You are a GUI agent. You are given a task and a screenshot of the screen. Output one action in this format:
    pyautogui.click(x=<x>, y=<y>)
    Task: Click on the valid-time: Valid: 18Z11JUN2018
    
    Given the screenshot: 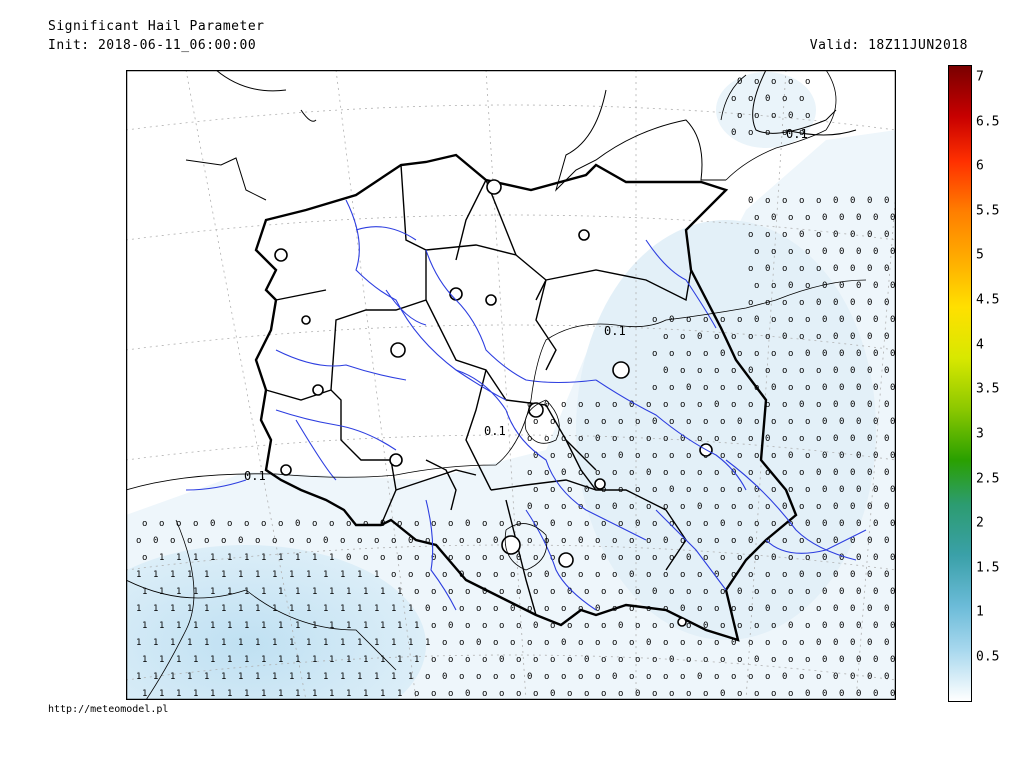 What is the action you would take?
    pyautogui.click(x=888, y=45)
    